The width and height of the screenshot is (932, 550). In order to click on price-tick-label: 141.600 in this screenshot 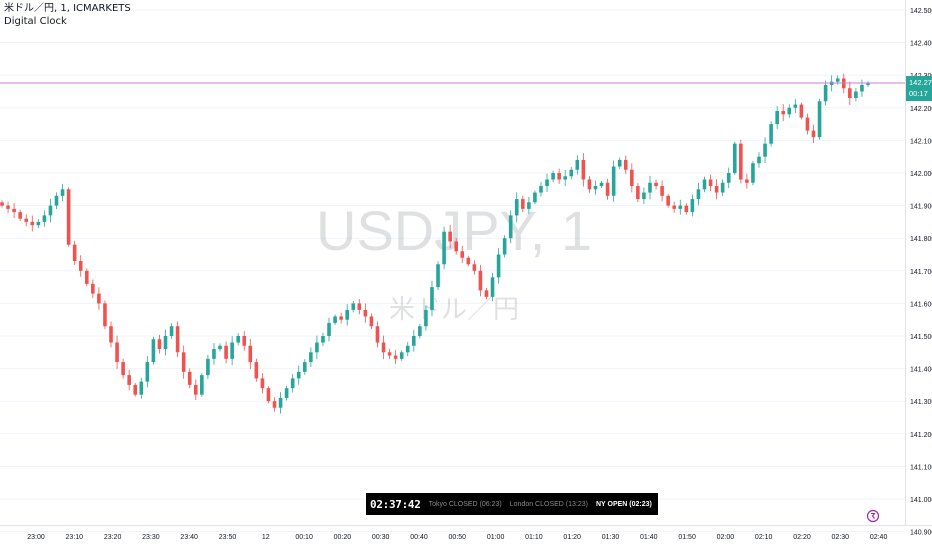, I will do `click(921, 304)`.